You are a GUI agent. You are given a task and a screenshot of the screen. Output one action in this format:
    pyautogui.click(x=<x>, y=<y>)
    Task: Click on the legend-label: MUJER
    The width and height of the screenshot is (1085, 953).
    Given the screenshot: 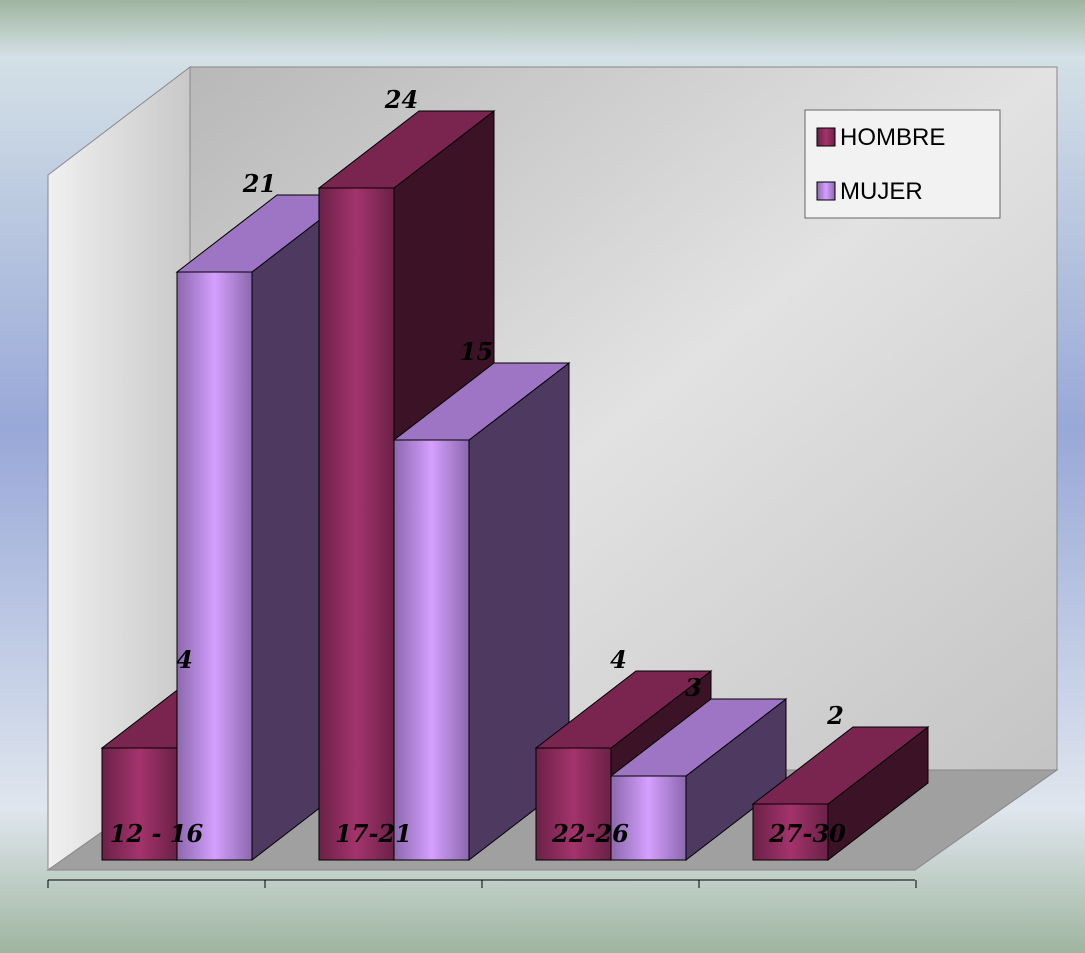 What is the action you would take?
    pyautogui.click(x=881, y=191)
    